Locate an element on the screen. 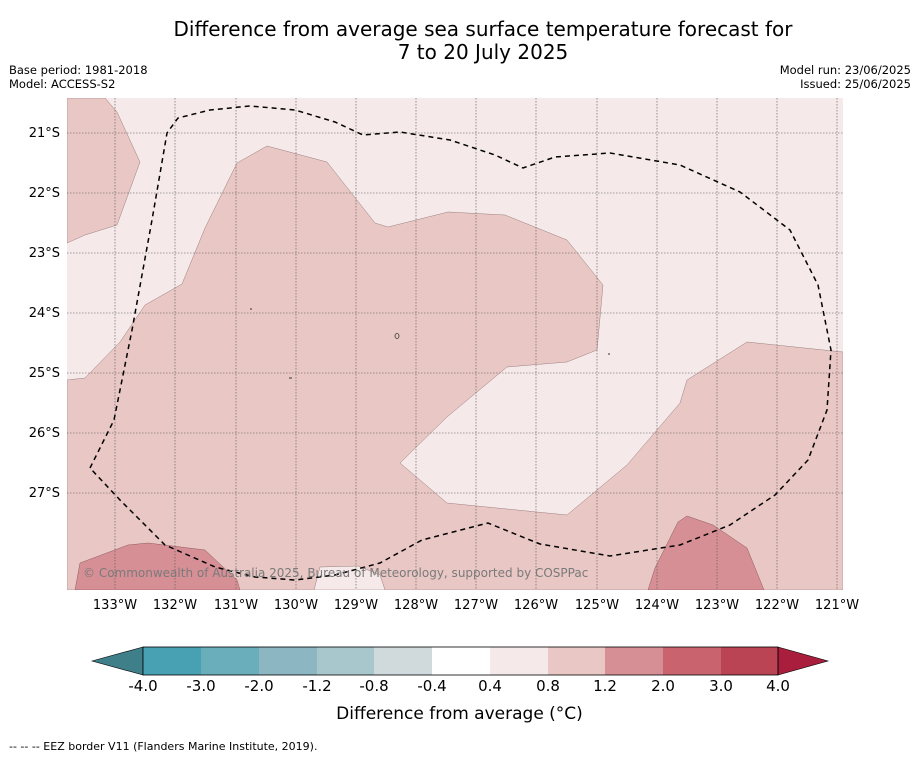  title-line-2: 7 to 20 July 2025 is located at coordinates (483, 52).